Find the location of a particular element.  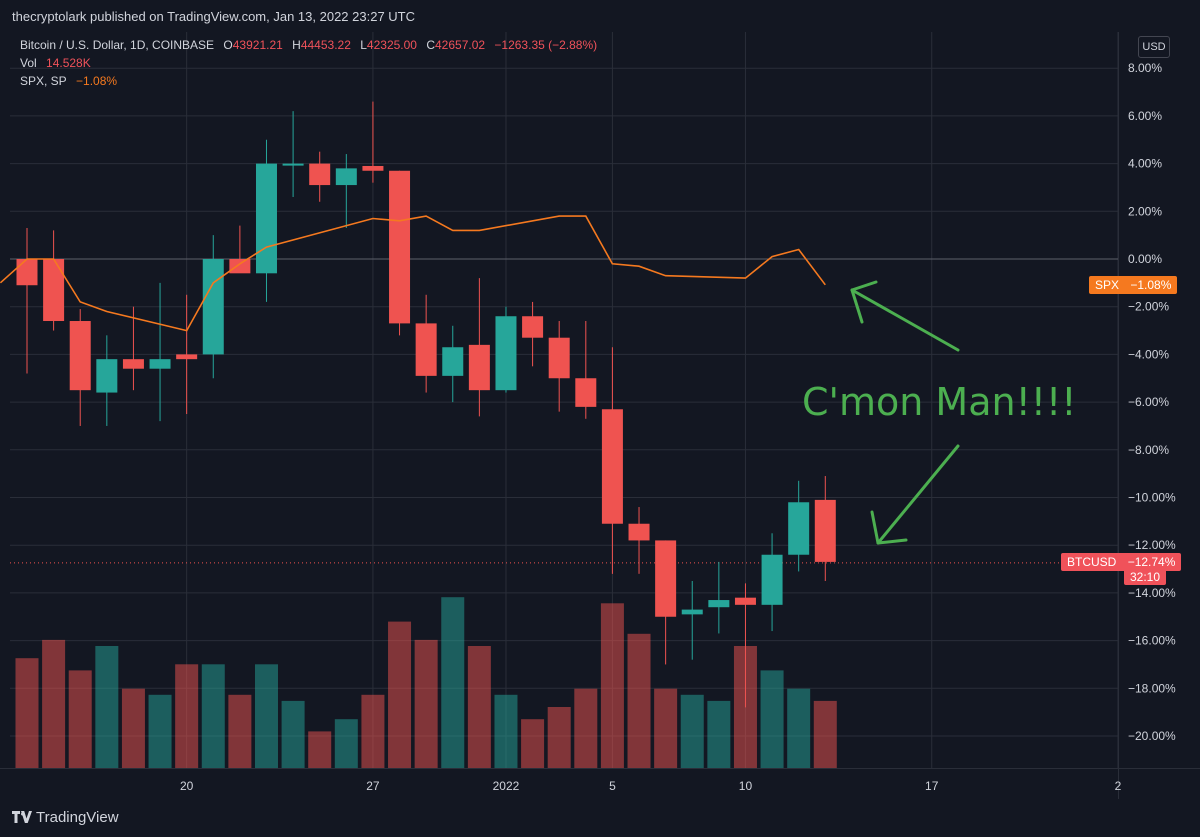

currency-button: USD is located at coordinates (1154, 47).